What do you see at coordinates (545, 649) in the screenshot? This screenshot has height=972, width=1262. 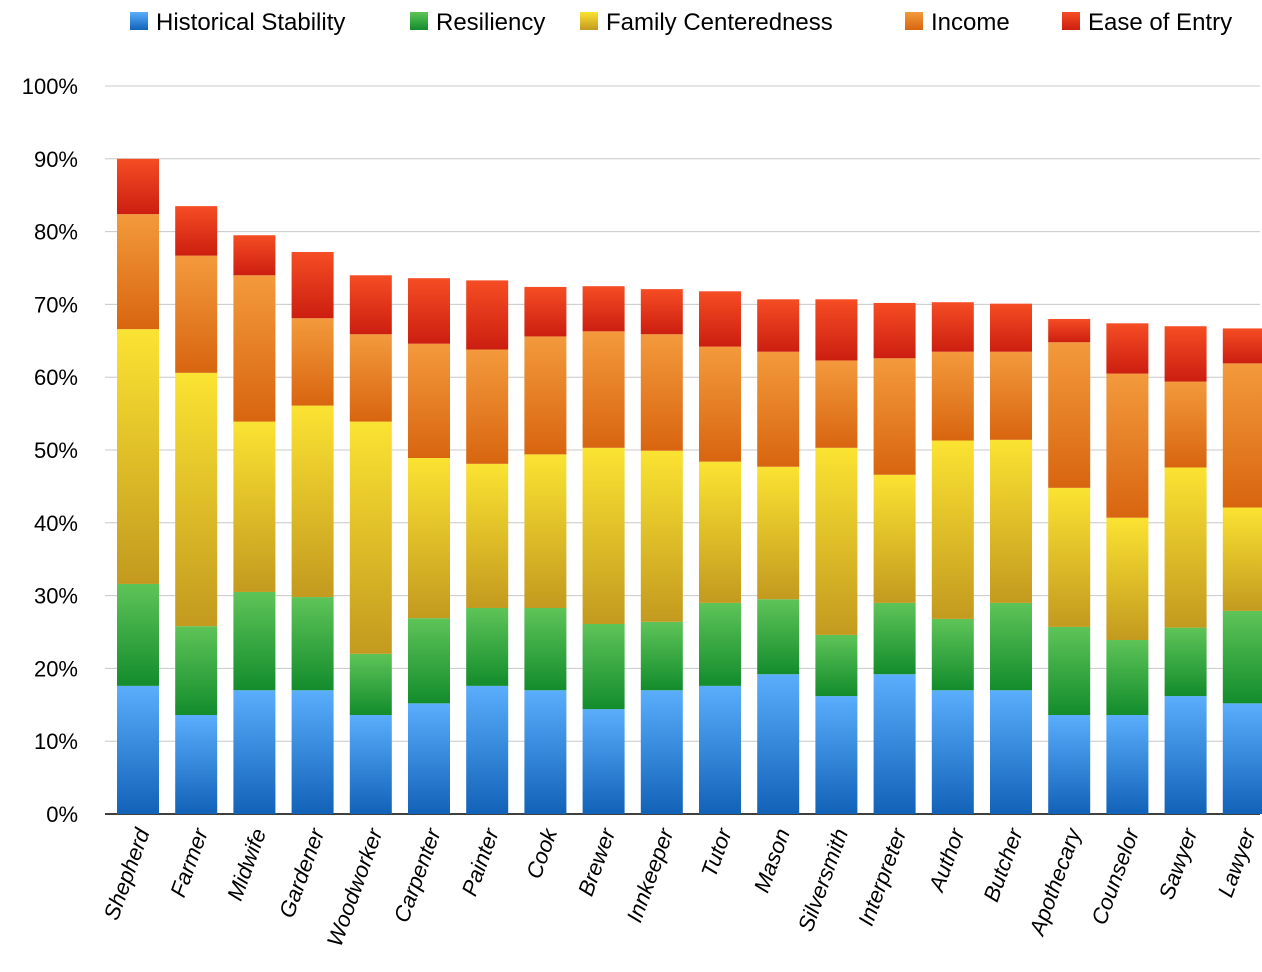 I see `bar-segment-cook-resiliency` at bounding box center [545, 649].